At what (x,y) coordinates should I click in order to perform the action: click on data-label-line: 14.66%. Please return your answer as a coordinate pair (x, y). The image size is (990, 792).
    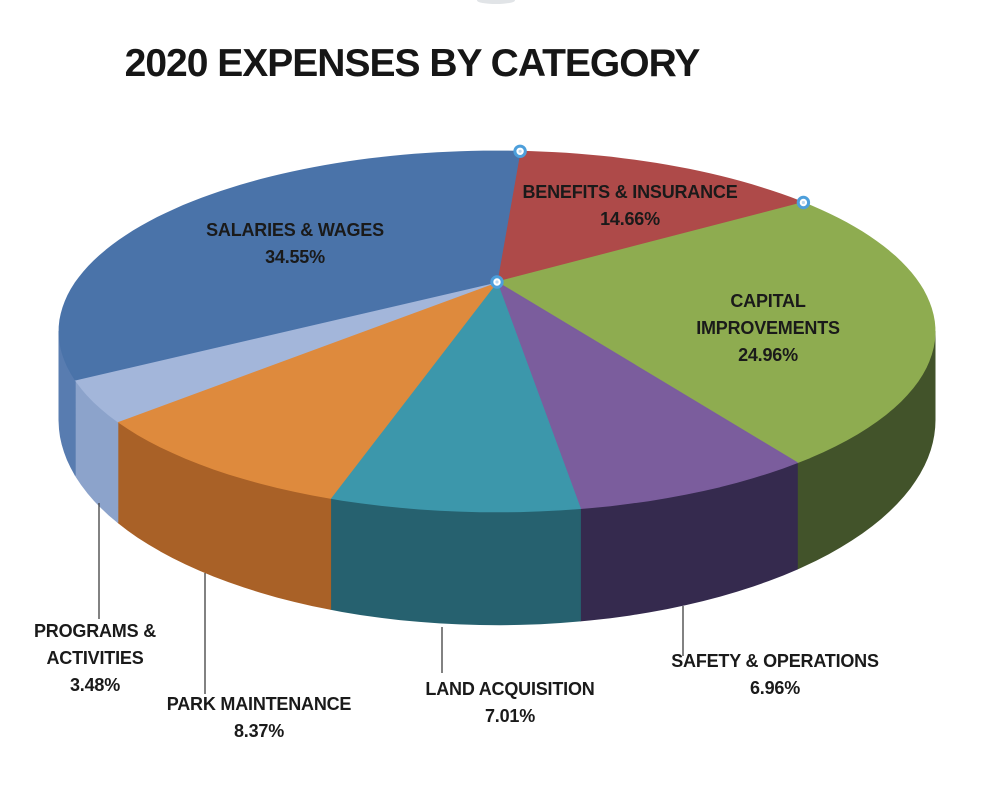
    Looking at the image, I should click on (630, 219).